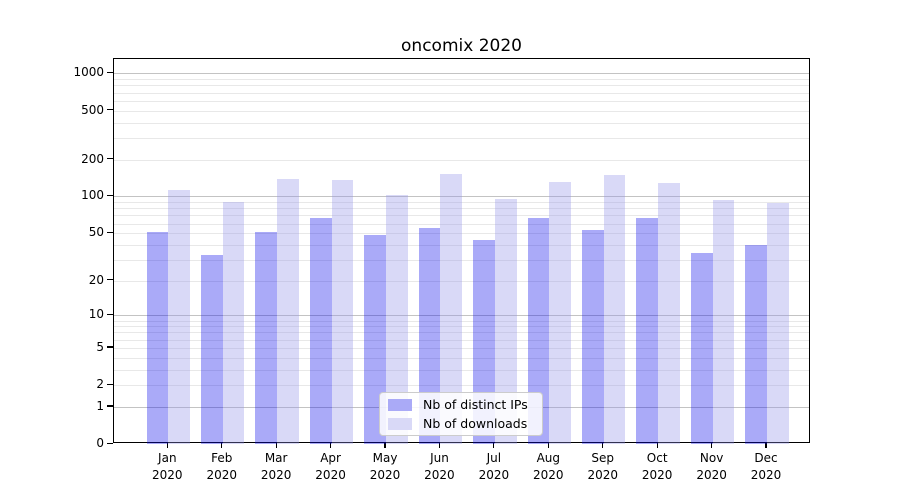  I want to click on y-tick-label: 10, so click(96, 314).